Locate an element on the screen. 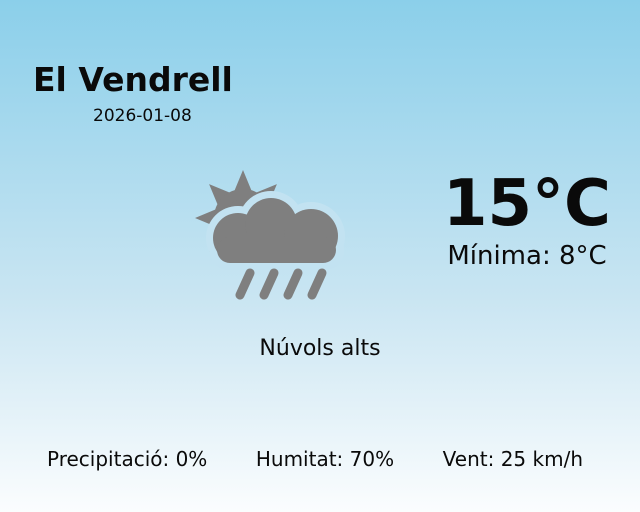  wind-stat: Vent: 25 km/h is located at coordinates (512, 459).